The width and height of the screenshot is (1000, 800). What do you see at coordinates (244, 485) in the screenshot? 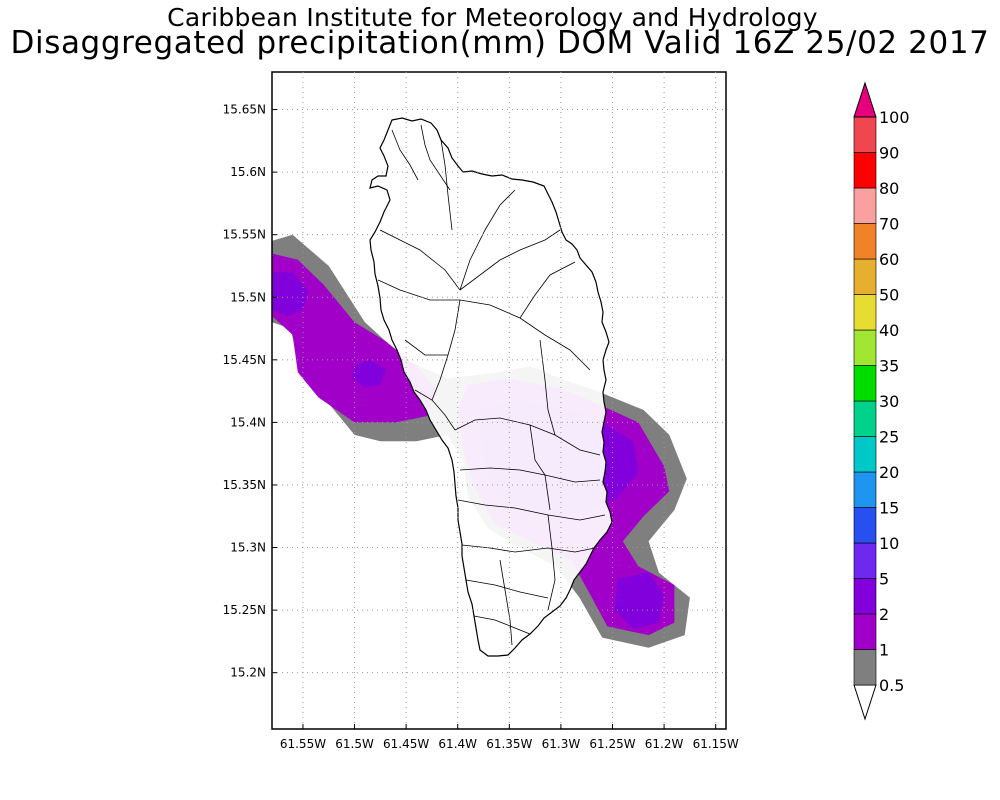
I see `lat-tick-label: 15.35N` at bounding box center [244, 485].